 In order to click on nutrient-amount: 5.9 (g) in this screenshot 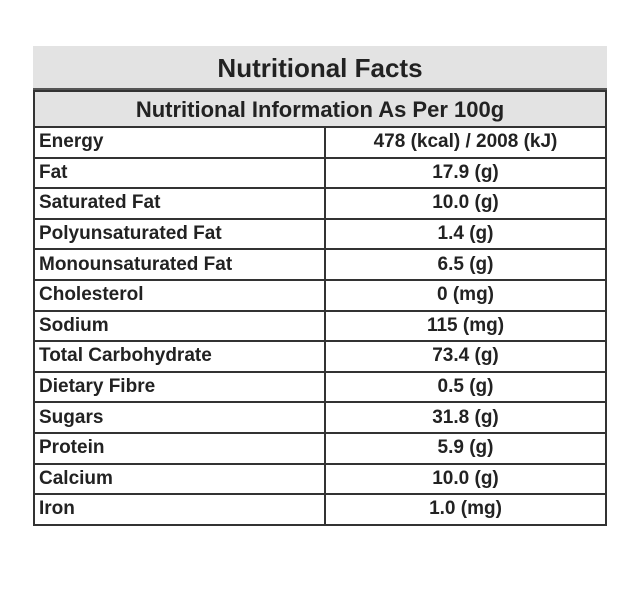, I will do `click(465, 448)`.